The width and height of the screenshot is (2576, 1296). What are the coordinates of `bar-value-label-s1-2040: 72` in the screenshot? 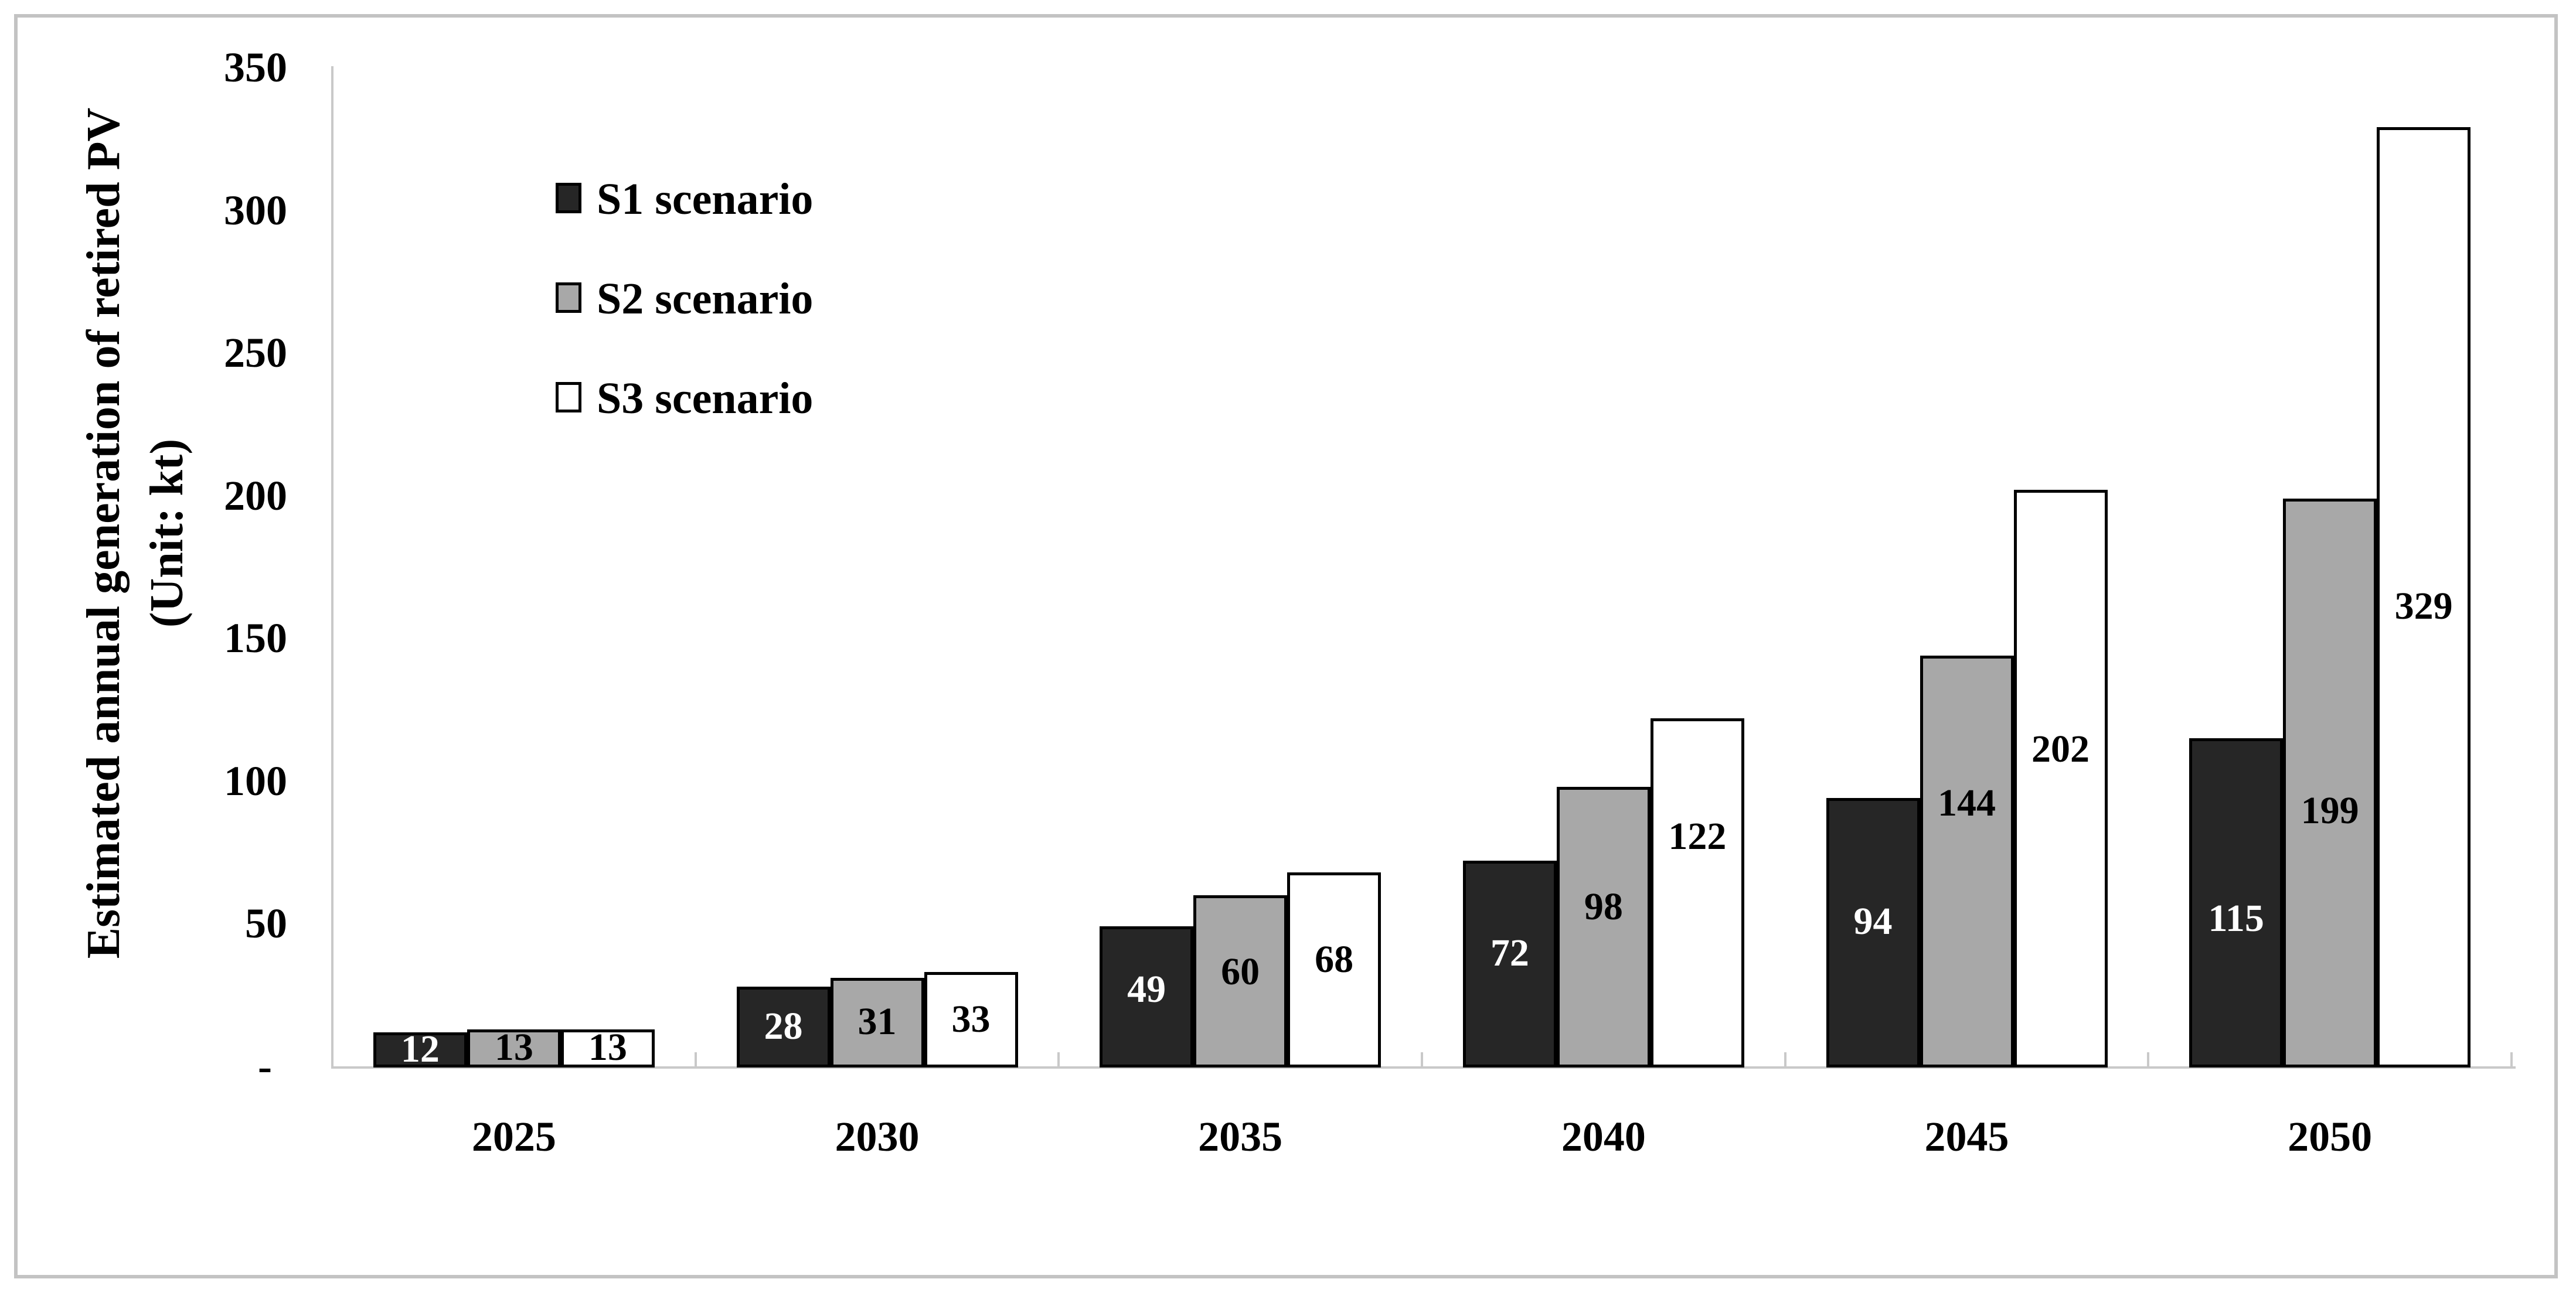 It's located at (1509, 953).